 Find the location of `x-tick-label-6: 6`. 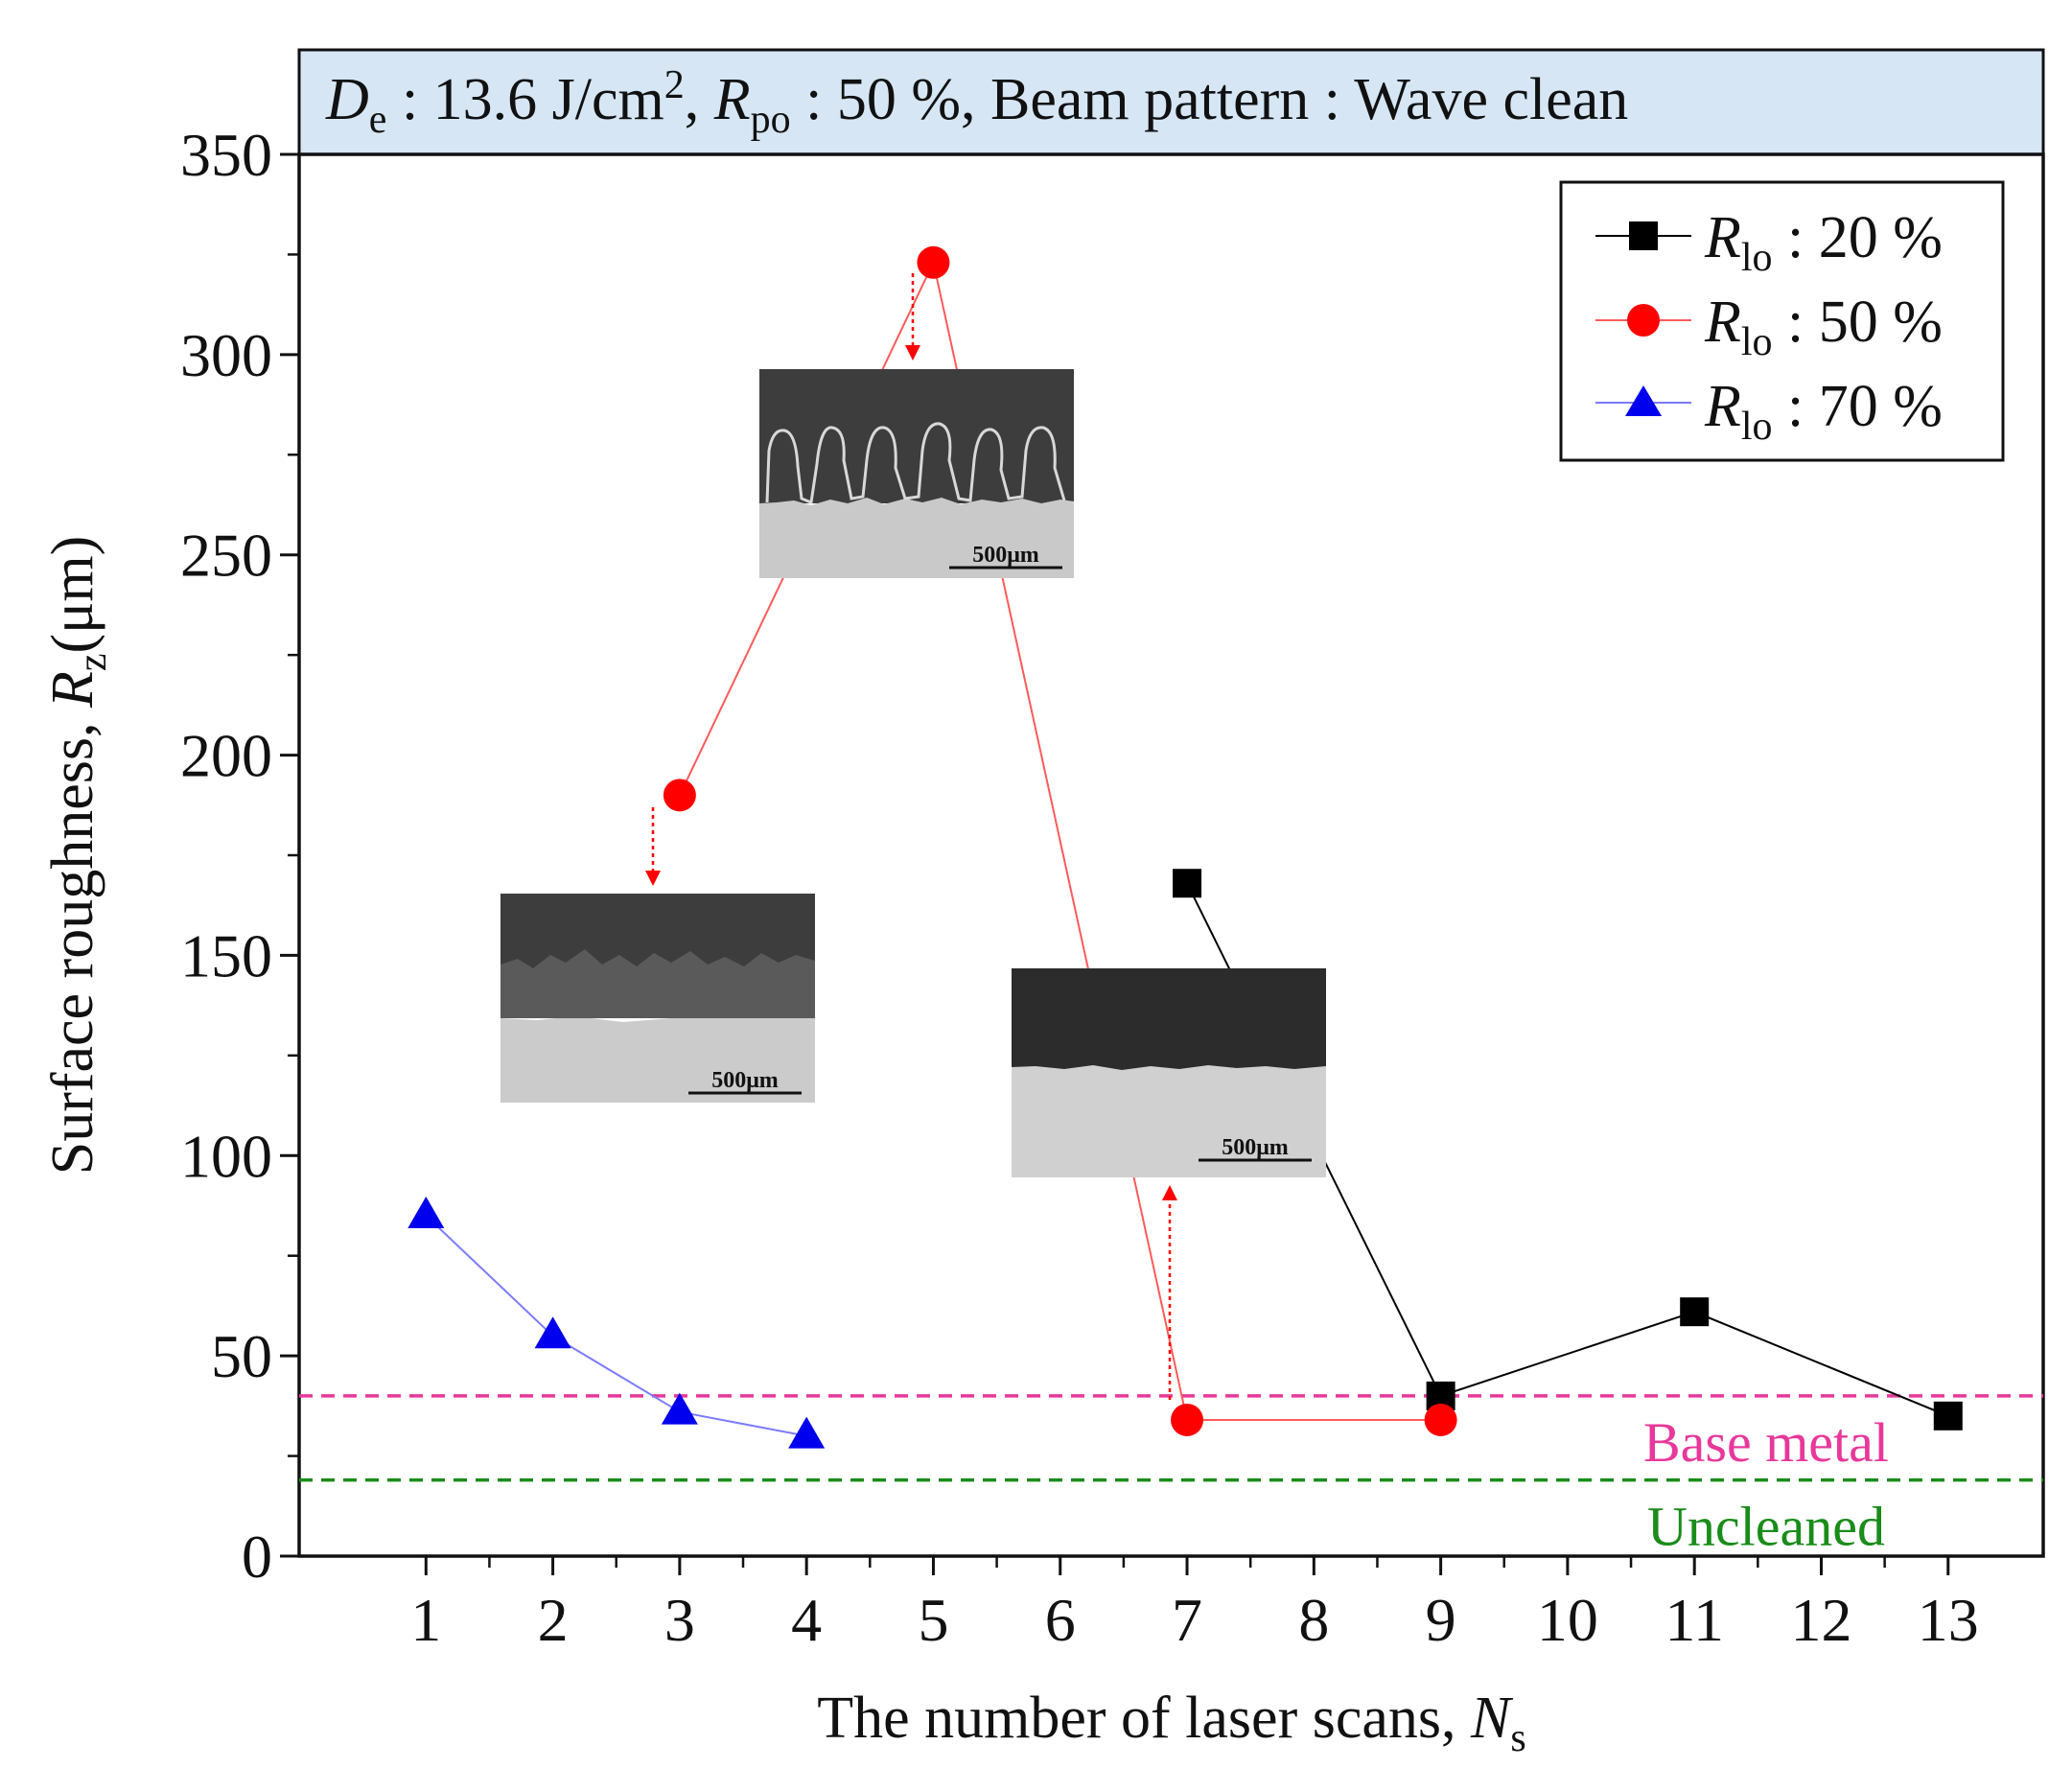

x-tick-label-6: 6 is located at coordinates (1060, 1620).